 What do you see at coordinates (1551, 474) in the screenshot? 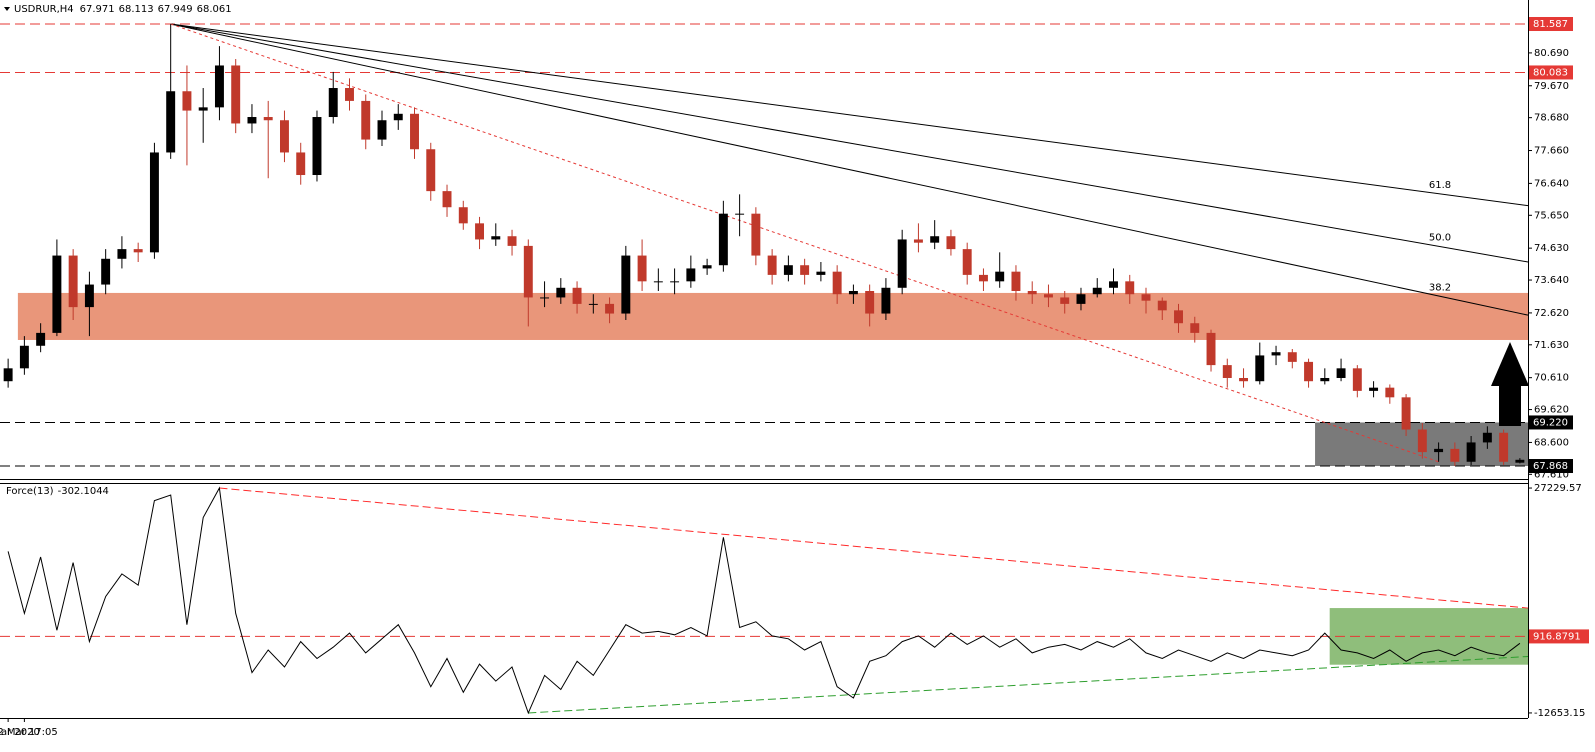
I see `y-tick-label: 67.610` at bounding box center [1551, 474].